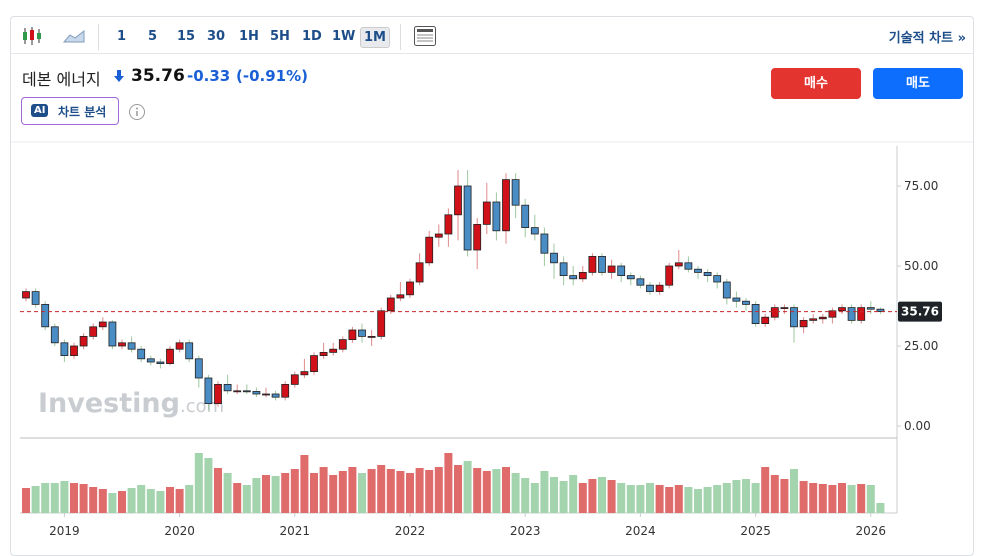 The image size is (990, 556). What do you see at coordinates (295, 531) in the screenshot?
I see `x-tick-label: 2021` at bounding box center [295, 531].